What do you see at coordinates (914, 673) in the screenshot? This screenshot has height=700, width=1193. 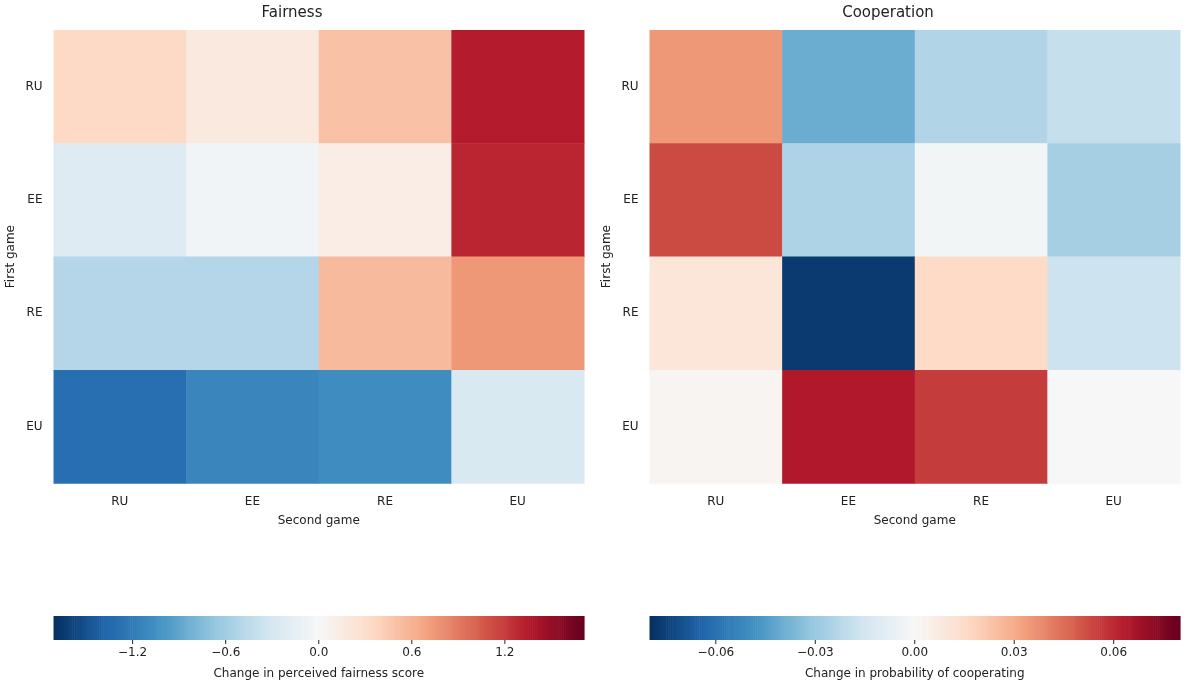 I see `color-bar-title: Change in probability of cooperating` at bounding box center [914, 673].